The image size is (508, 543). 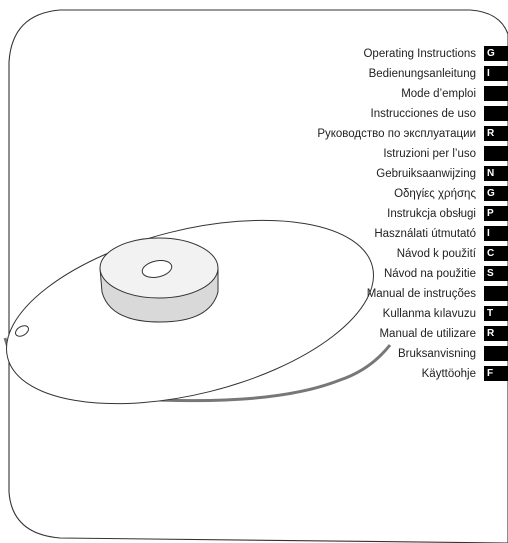 I want to click on language-tab: F, so click(x=496, y=373).